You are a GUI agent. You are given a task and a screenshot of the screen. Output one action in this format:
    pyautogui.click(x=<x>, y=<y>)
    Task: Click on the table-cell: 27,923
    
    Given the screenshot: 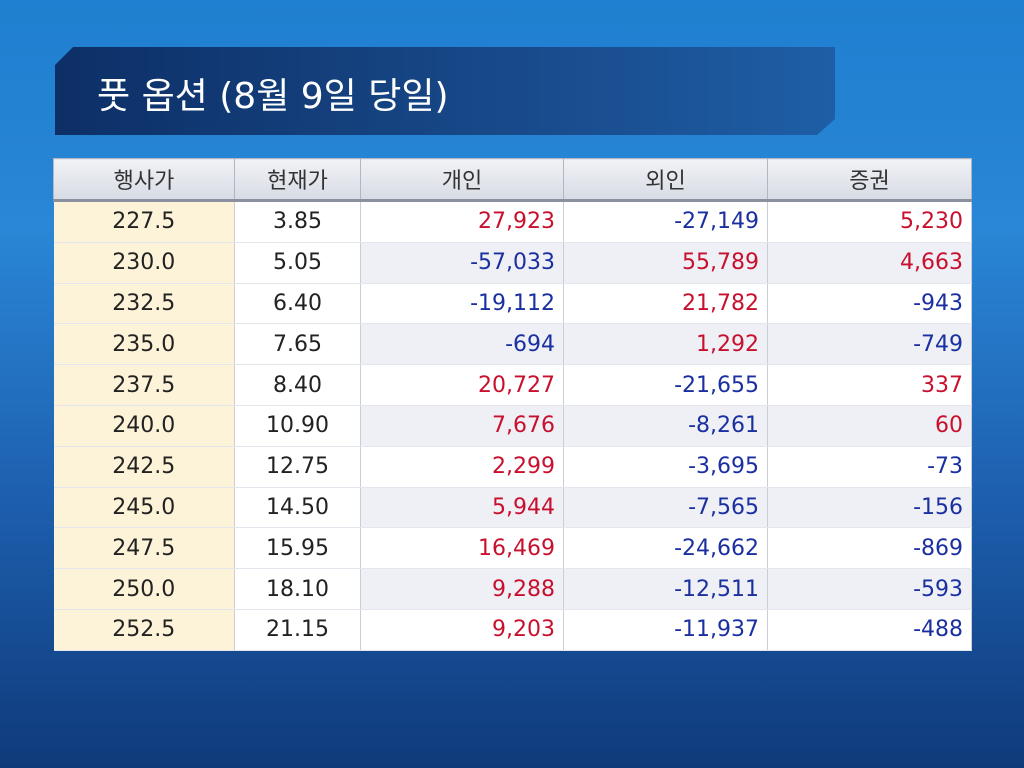 What is the action you would take?
    pyautogui.click(x=462, y=221)
    